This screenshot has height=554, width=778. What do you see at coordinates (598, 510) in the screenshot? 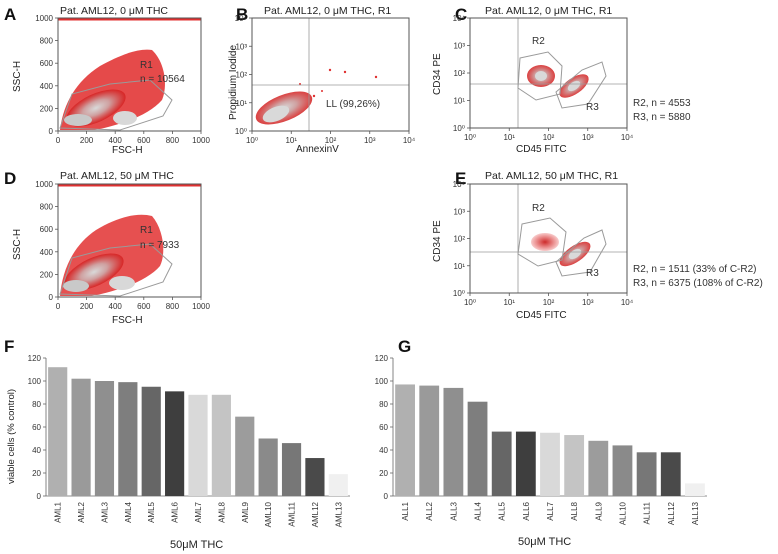
I see `x-tick-label: ALL9` at bounding box center [598, 510].